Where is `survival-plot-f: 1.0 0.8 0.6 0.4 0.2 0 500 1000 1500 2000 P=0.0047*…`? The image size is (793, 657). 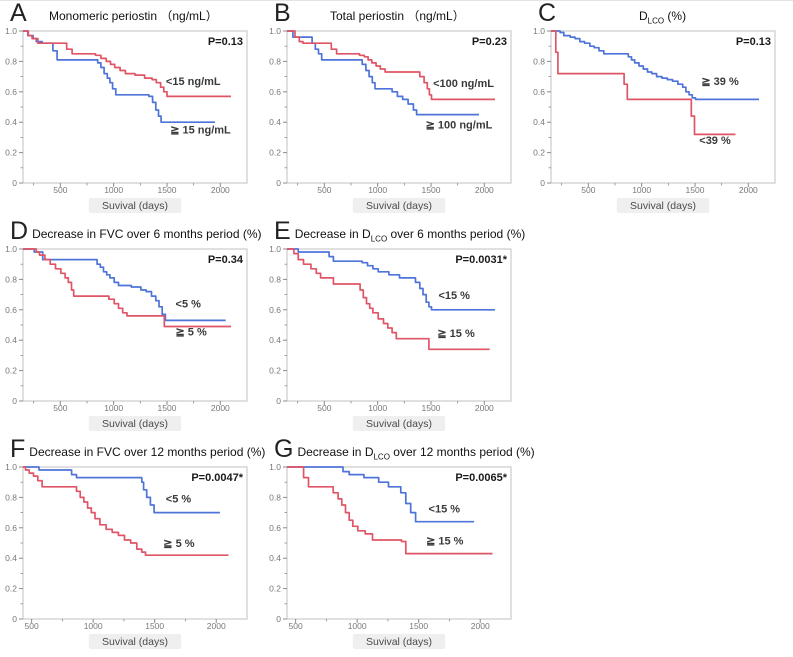
survival-plot-f: 1.0 0.8 0.6 0.4 0.2 0 500 1000 1500 2000 P=0.0047*… is located at coordinates (126, 556).